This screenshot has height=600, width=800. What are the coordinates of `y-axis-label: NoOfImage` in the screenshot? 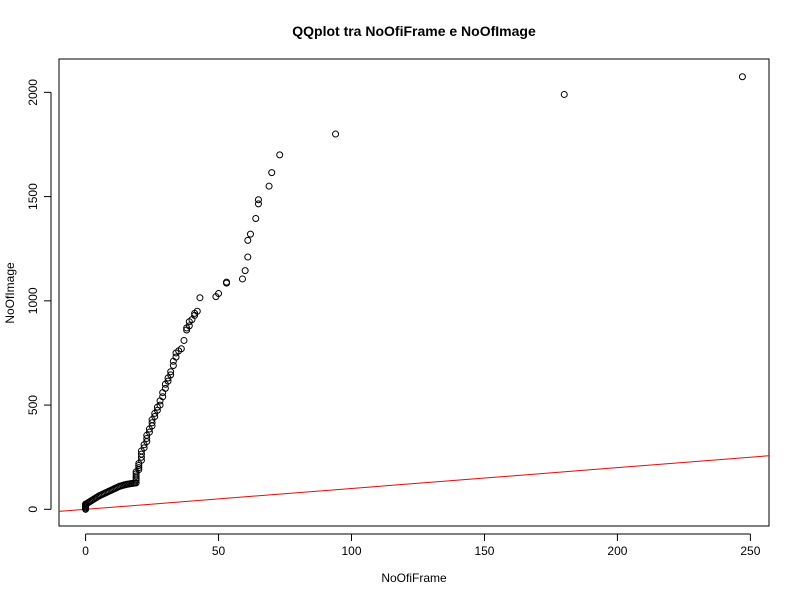 It's located at (10, 293).